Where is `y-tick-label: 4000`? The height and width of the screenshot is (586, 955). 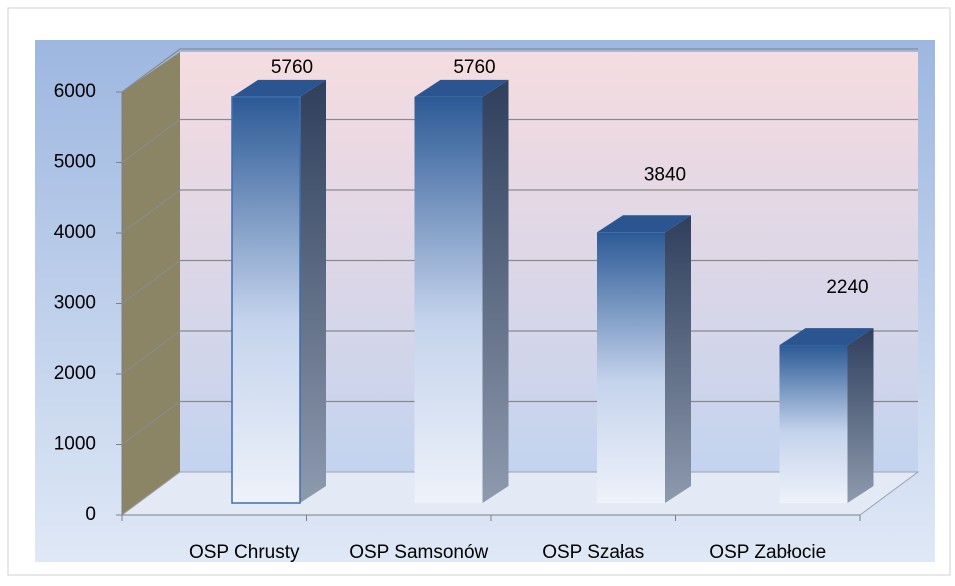 y-tick-label: 4000 is located at coordinates (75, 232).